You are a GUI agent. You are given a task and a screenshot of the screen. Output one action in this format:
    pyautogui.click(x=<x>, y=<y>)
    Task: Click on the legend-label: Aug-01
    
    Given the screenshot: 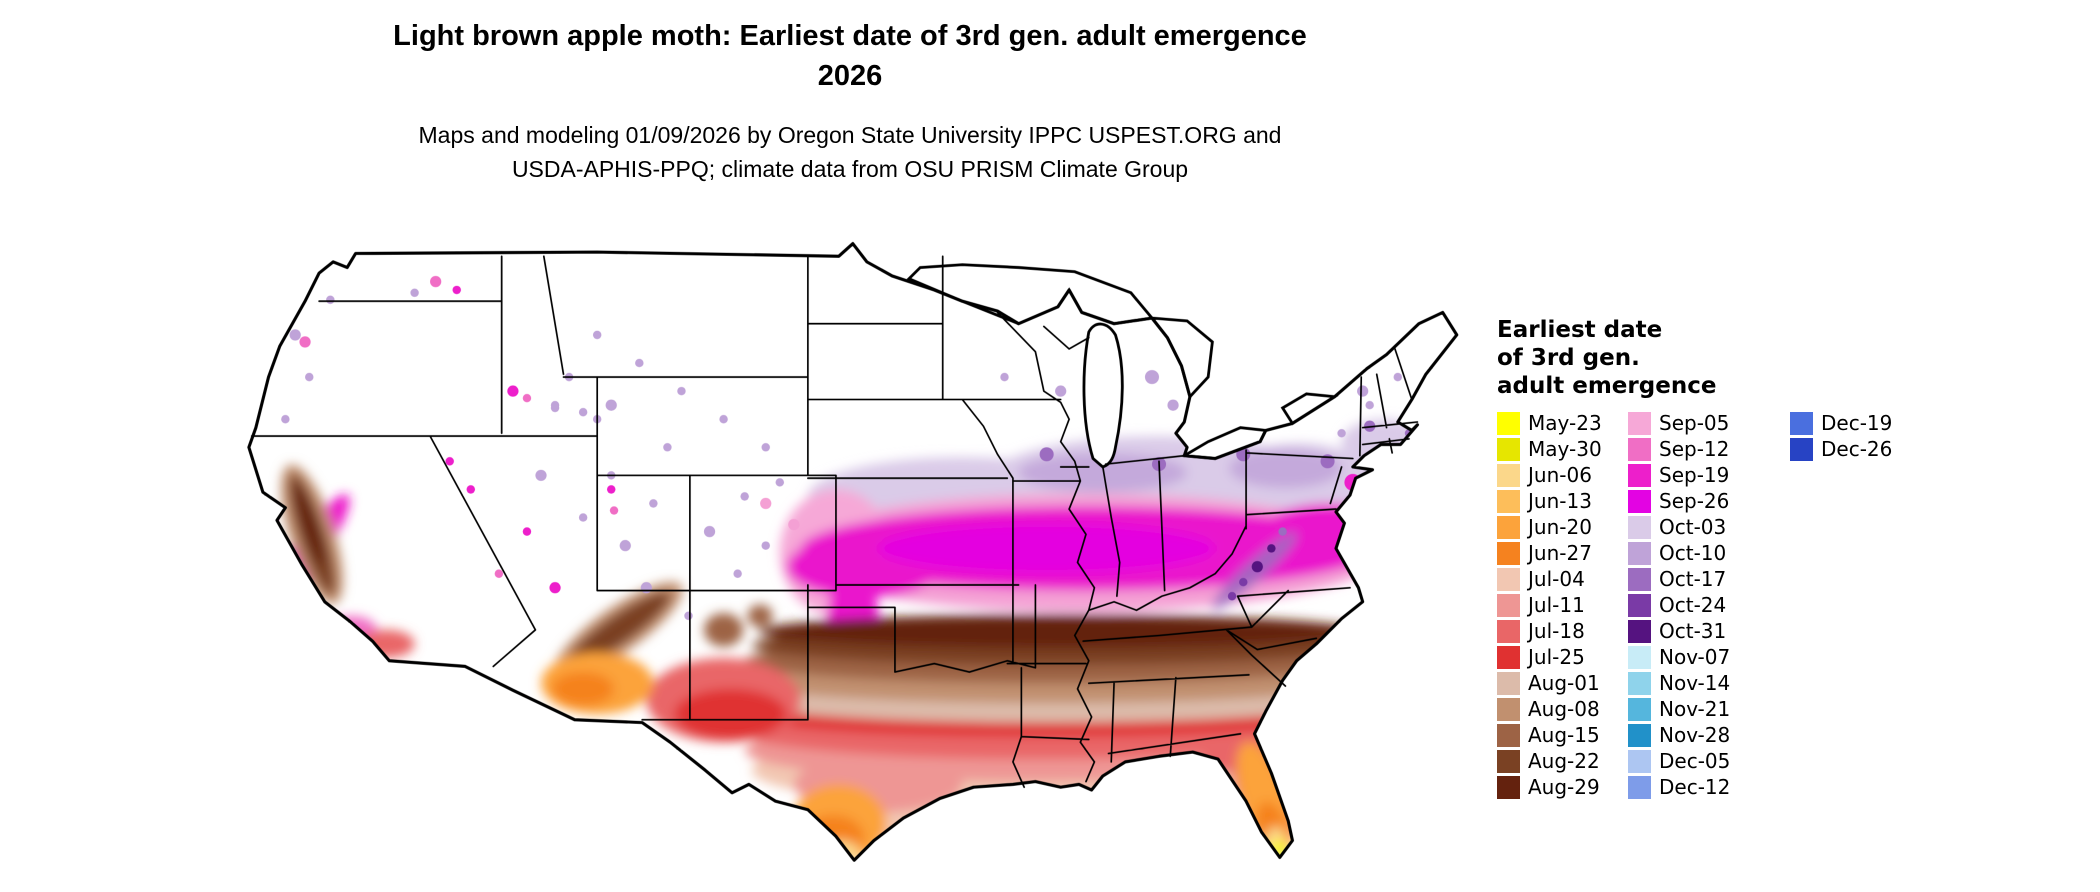 What is the action you would take?
    pyautogui.click(x=1564, y=683)
    